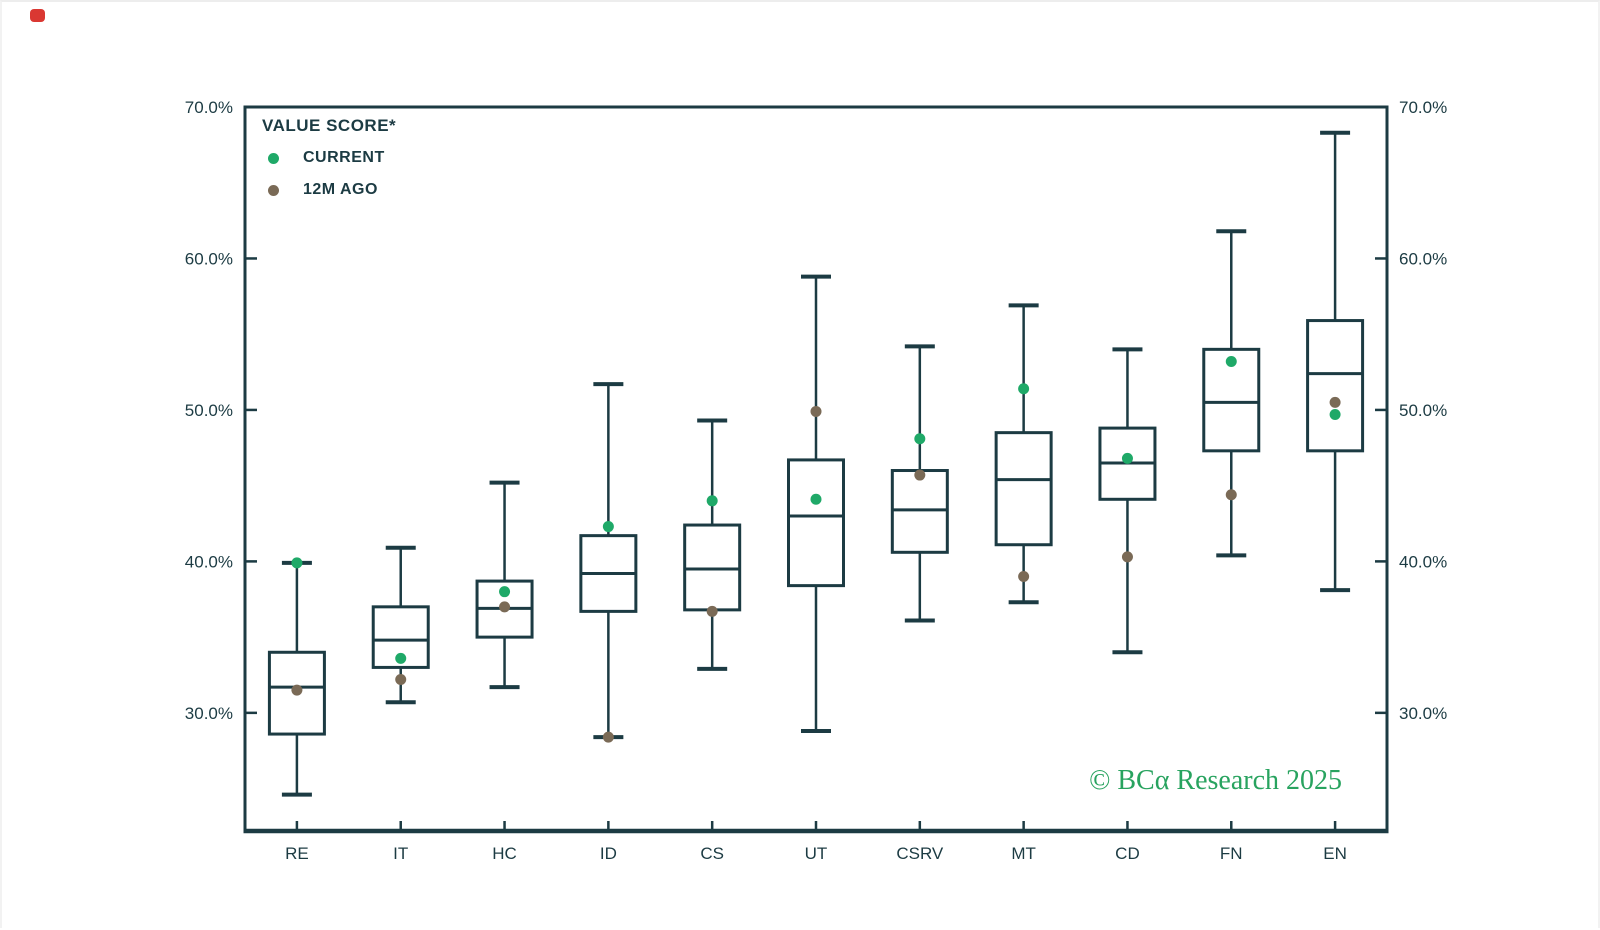 Image resolution: width=1600 pixels, height=930 pixels. What do you see at coordinates (400, 853) in the screenshot?
I see `x-axis-label: IT` at bounding box center [400, 853].